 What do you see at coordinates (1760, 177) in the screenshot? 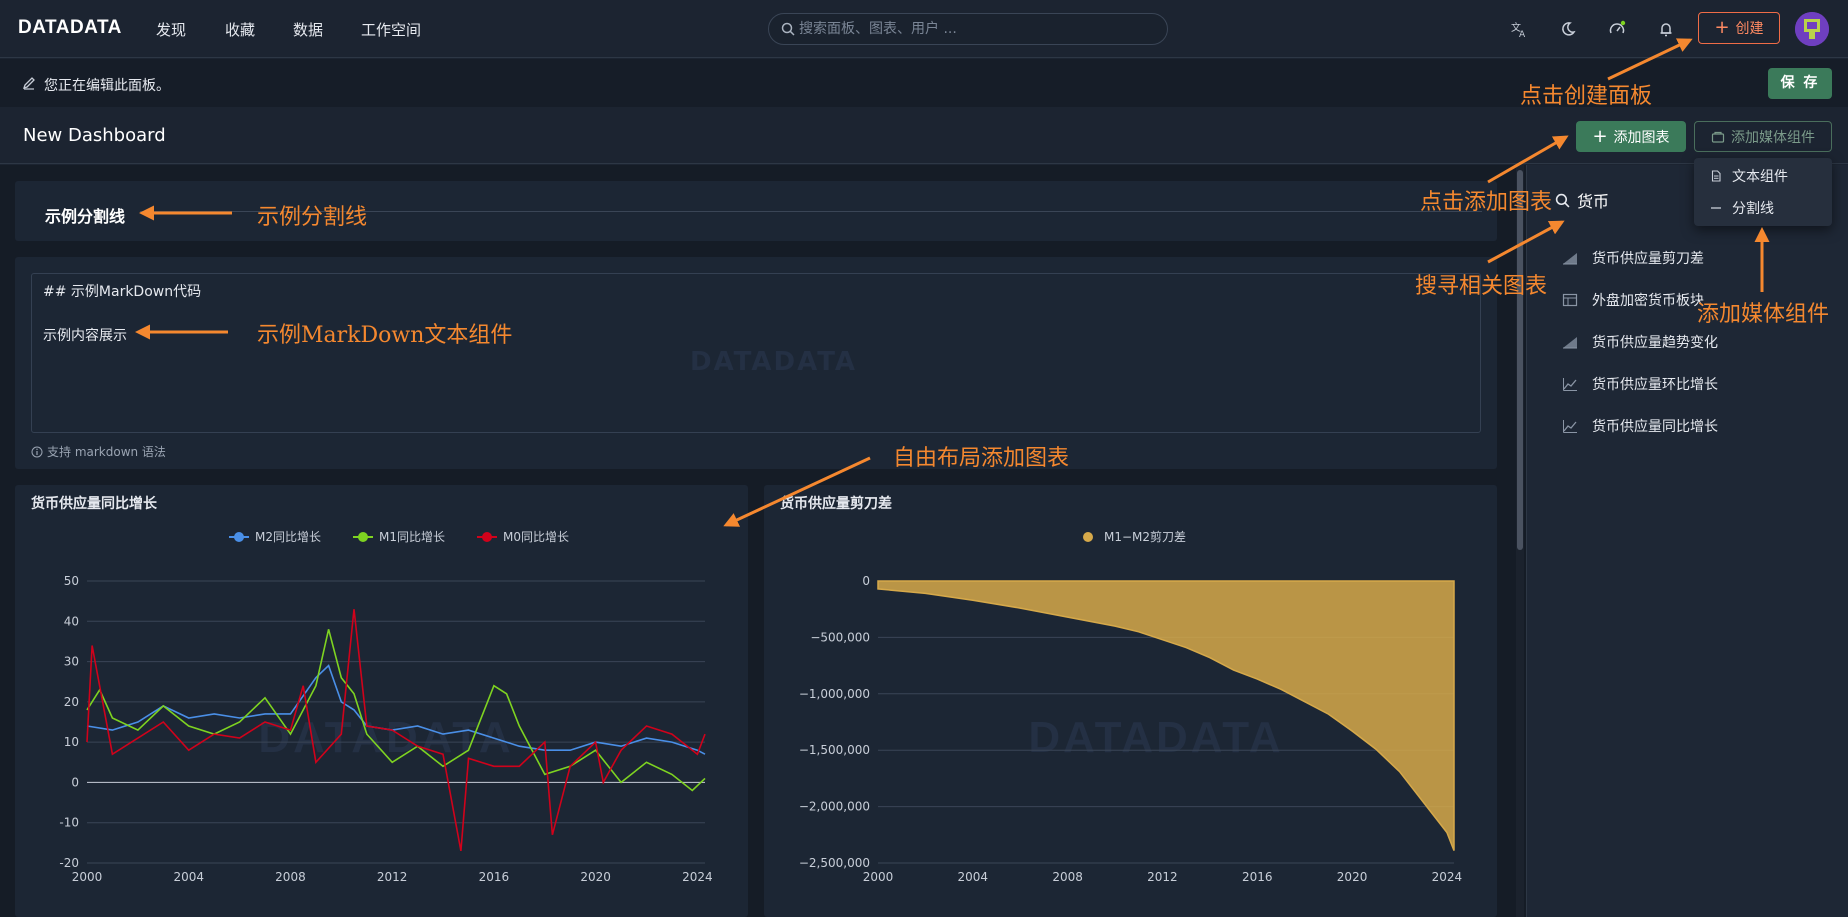
I see `text-component-label: 文本组件` at bounding box center [1760, 177].